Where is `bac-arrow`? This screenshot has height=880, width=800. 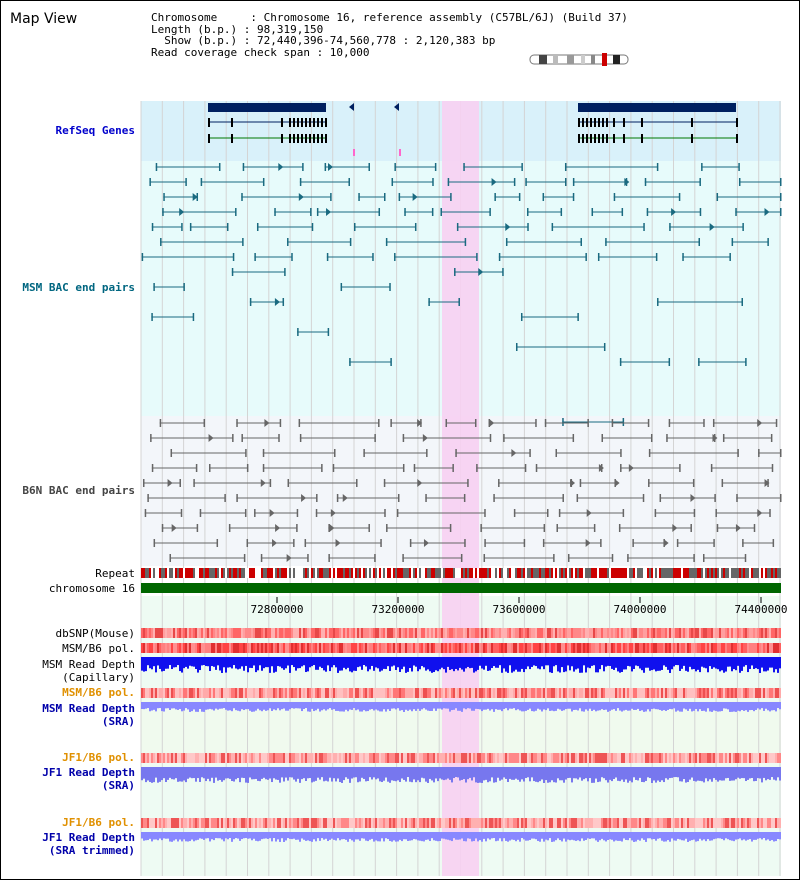
bac-arrow is located at coordinates (674, 212).